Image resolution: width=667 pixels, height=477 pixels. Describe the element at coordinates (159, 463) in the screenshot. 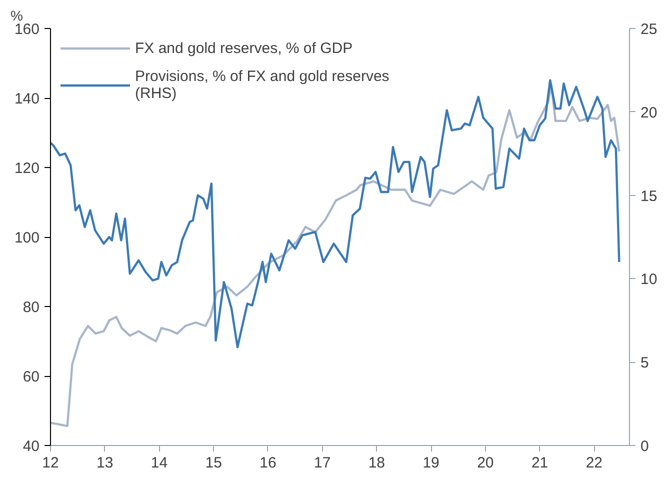

I see `x-tick-label: 14` at that location.